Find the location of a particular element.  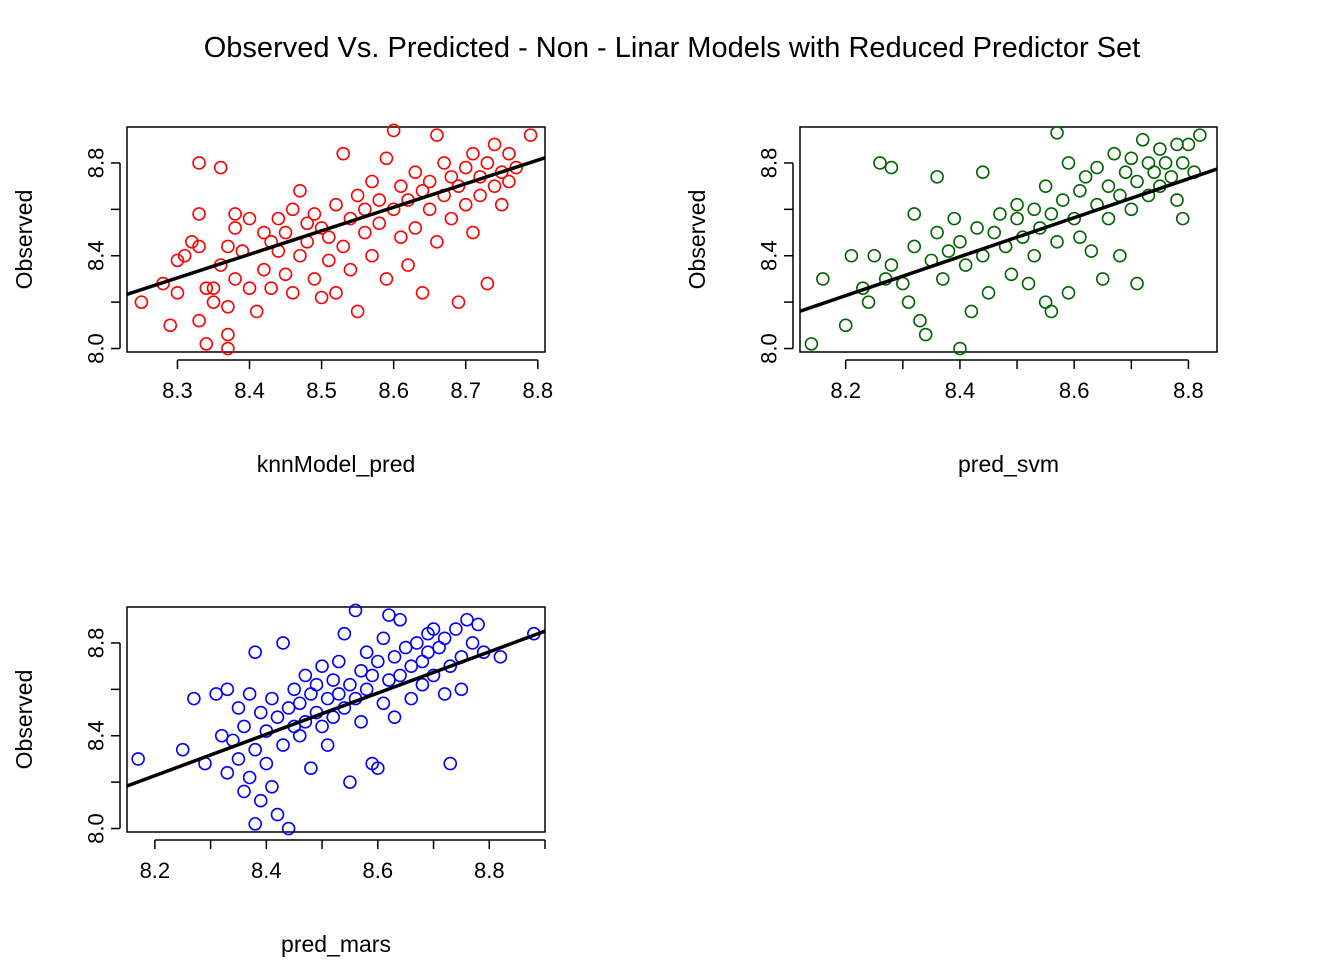

mars-fit-line is located at coordinates (336, 708).